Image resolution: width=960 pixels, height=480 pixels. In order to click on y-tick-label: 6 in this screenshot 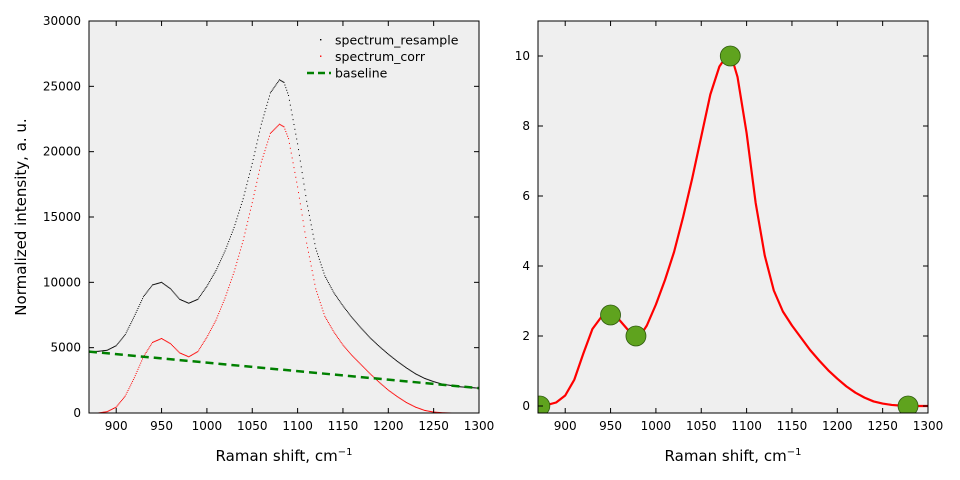, I will do `click(526, 196)`.